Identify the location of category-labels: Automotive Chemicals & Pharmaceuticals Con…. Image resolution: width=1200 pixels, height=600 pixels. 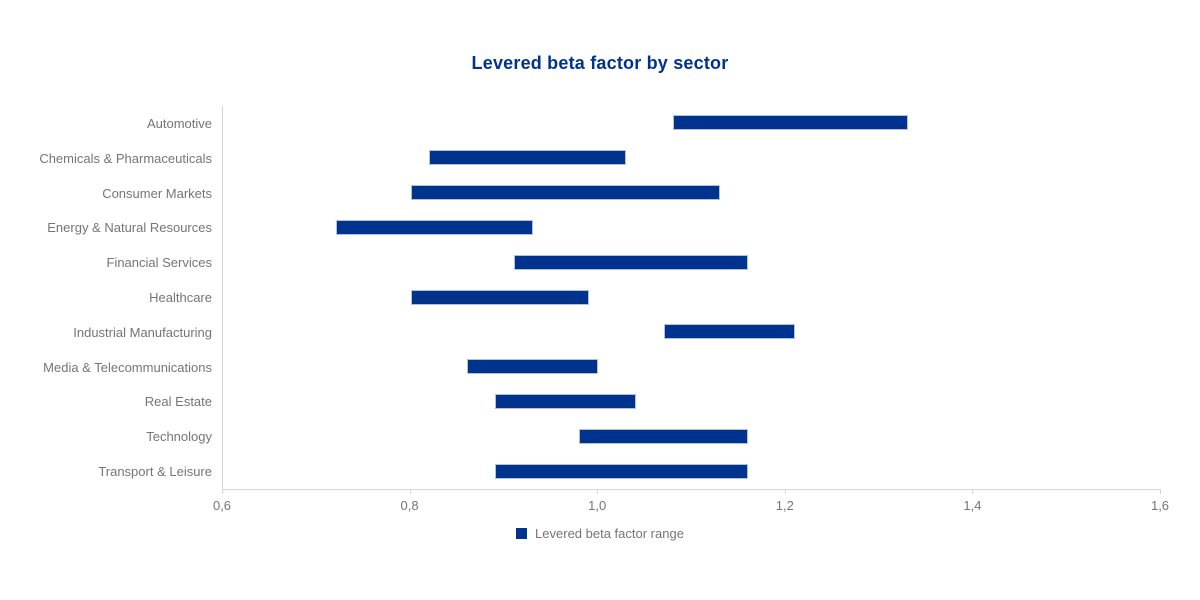
(106, 297).